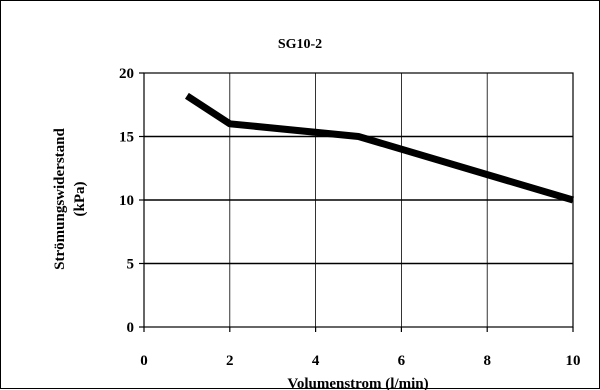 This screenshot has height=390, width=600. I want to click on x-tick-label: 6, so click(402, 361).